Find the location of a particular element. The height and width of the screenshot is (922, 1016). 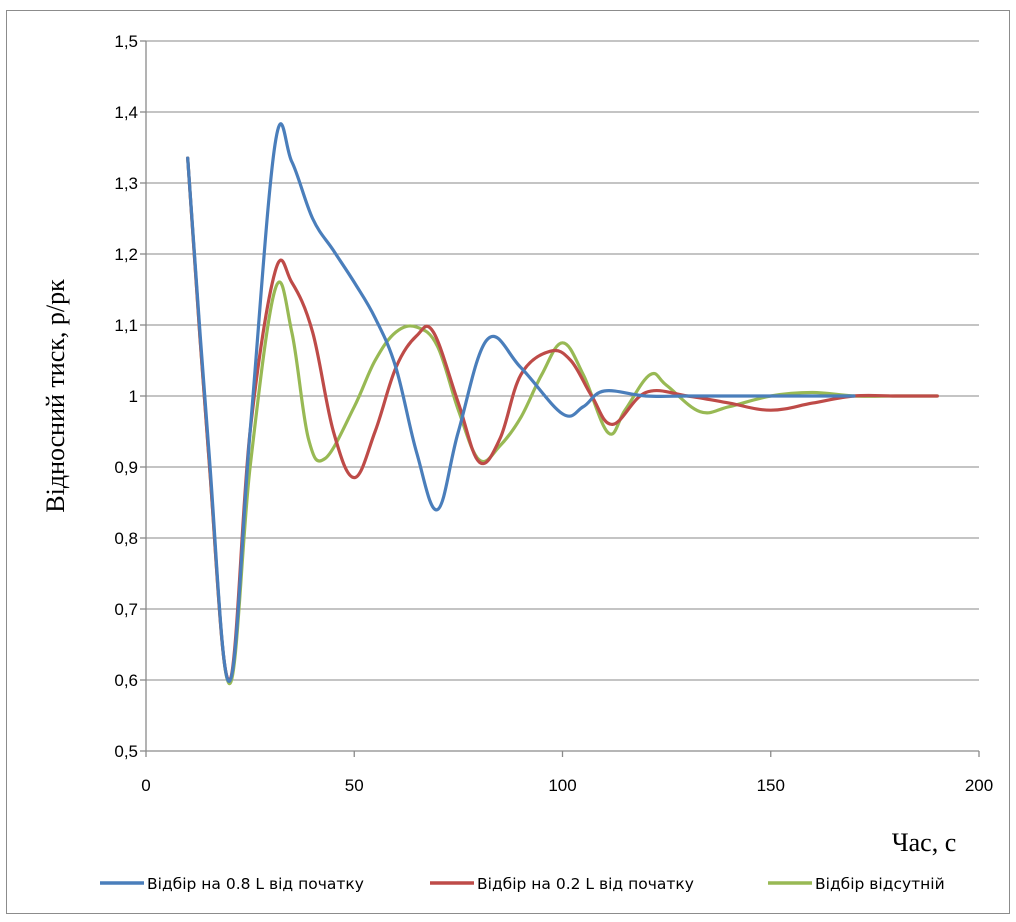

y-tick-labels: 0,5 0,6 0,7 0,8 0,9 1 1,1 1,2 1,3 1,4 1,5 is located at coordinates (130, 396).